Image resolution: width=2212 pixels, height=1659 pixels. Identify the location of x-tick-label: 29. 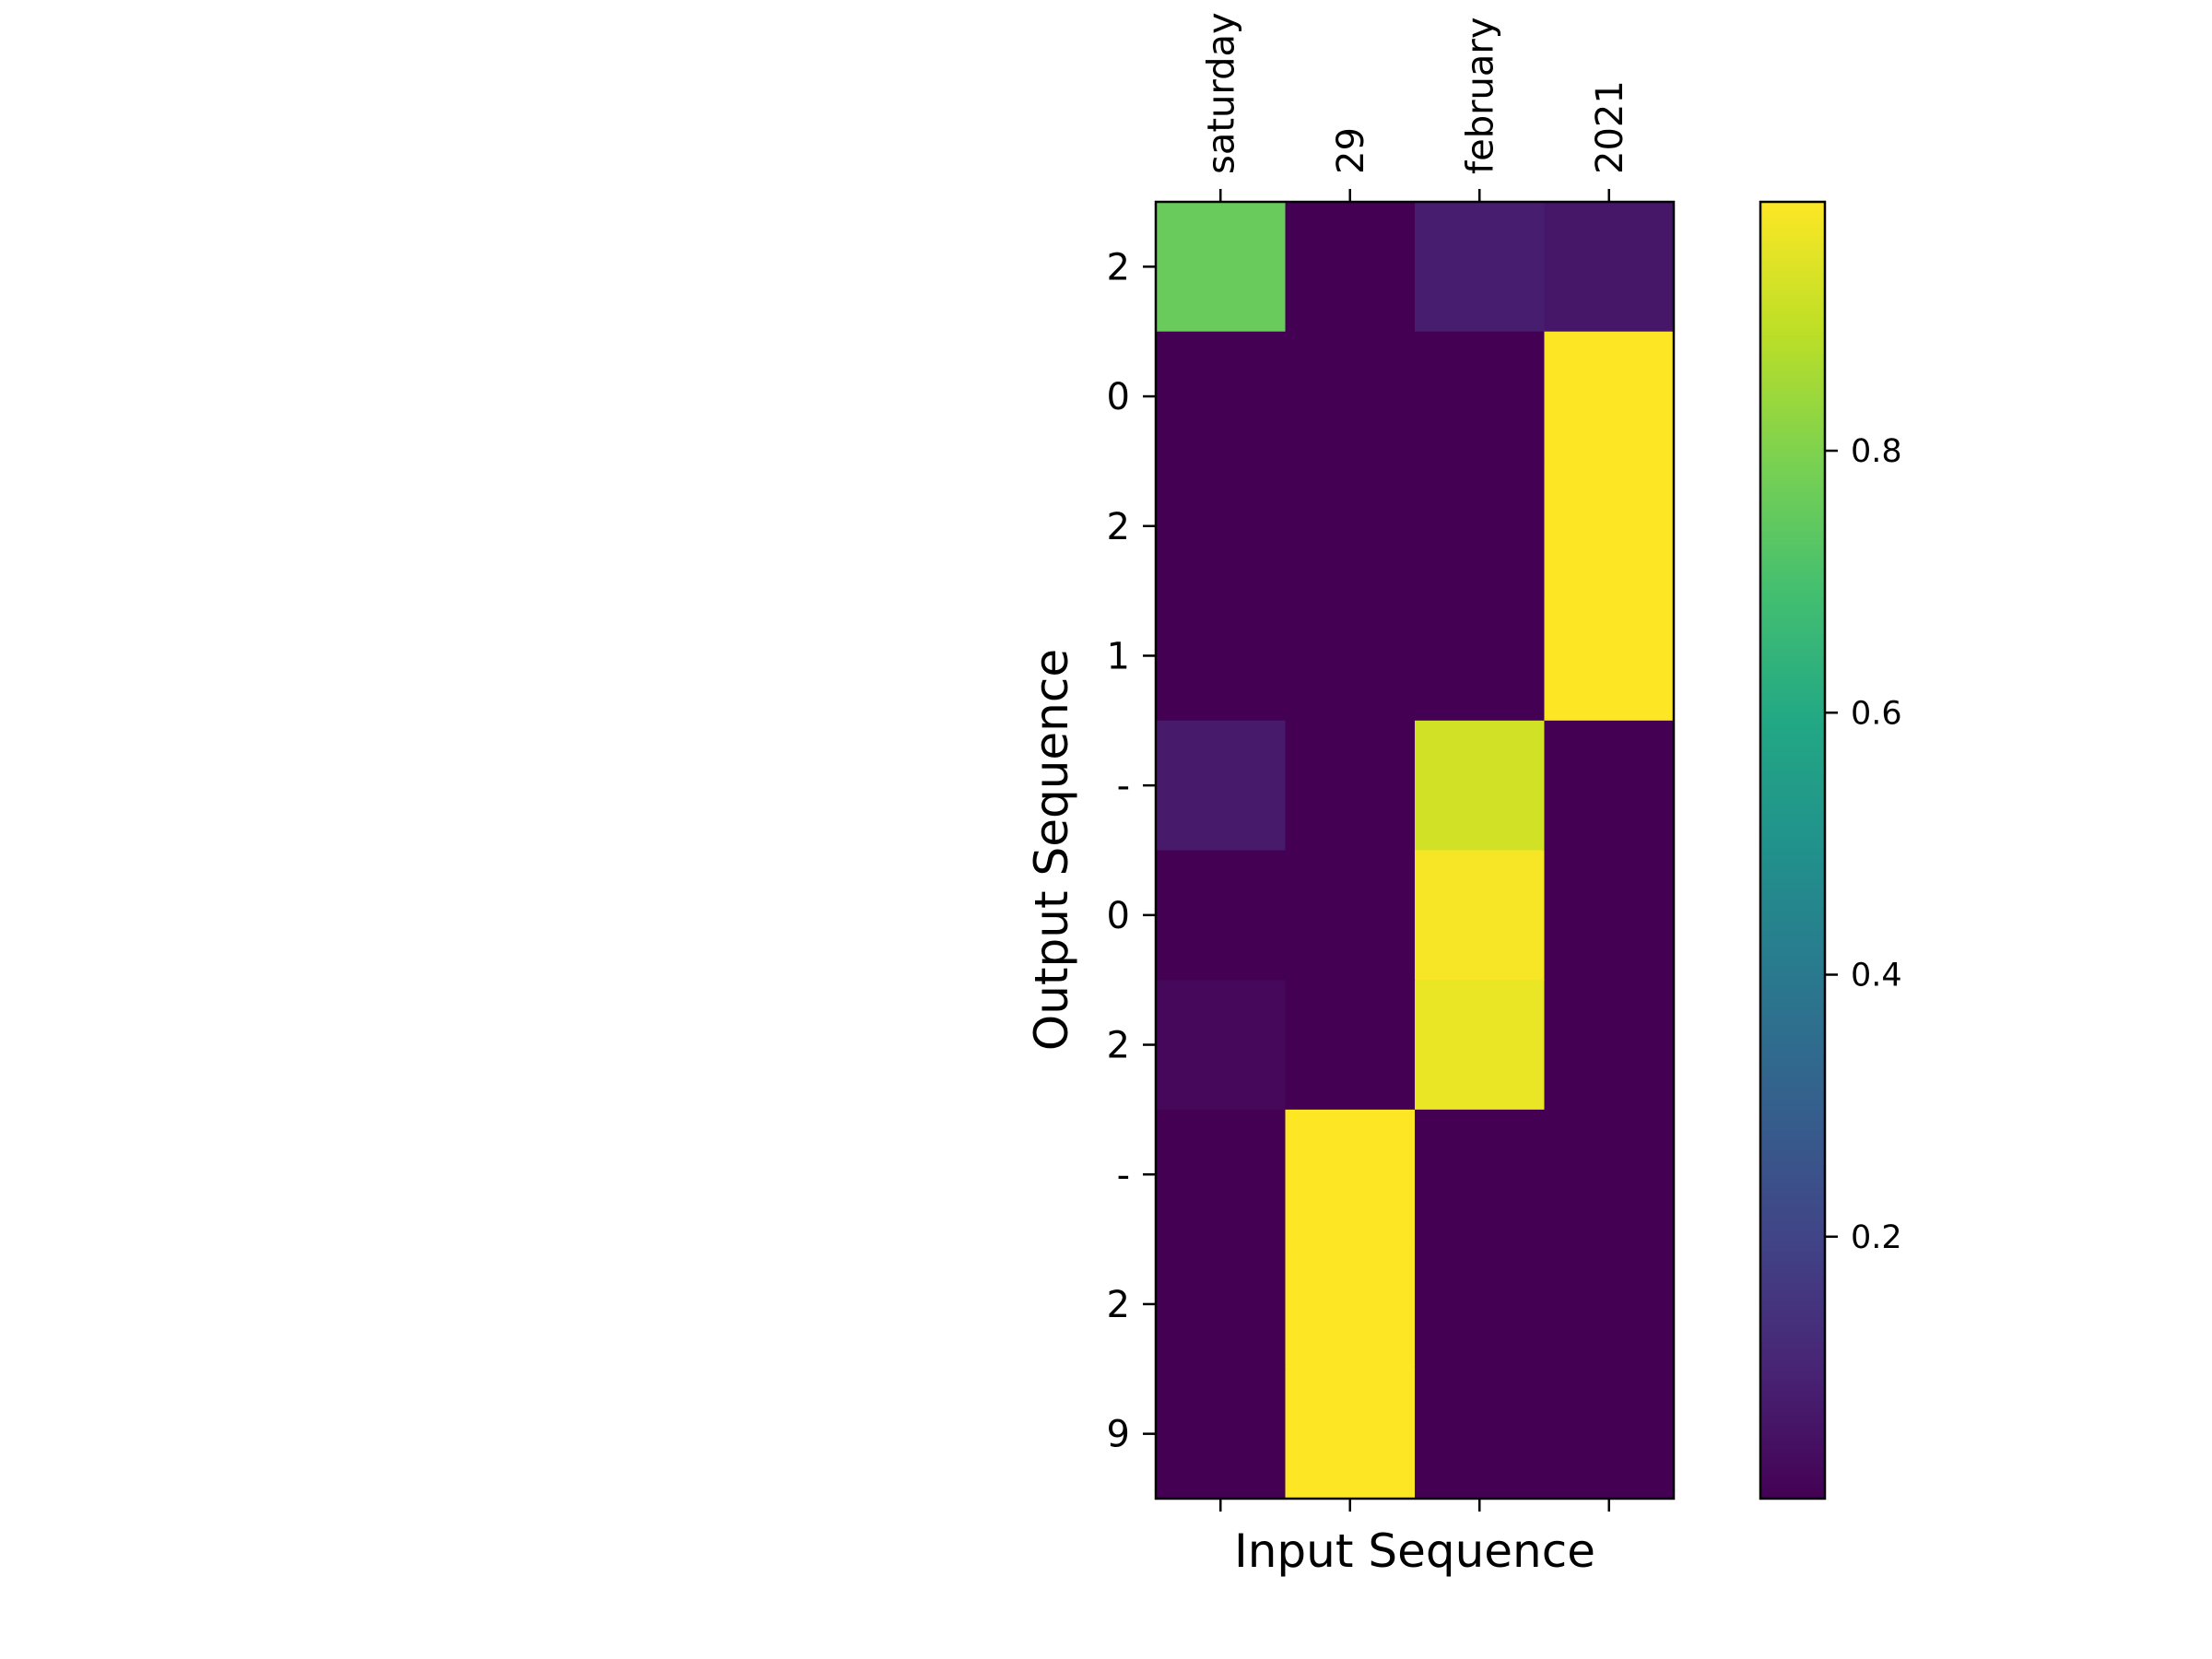
(1351, 150).